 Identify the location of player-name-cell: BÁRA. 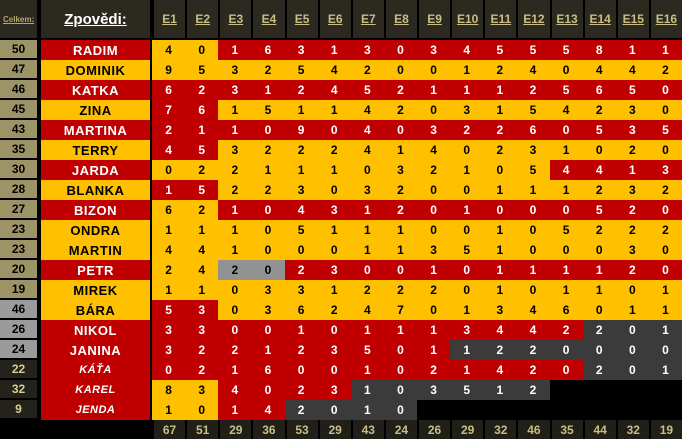
(95, 310).